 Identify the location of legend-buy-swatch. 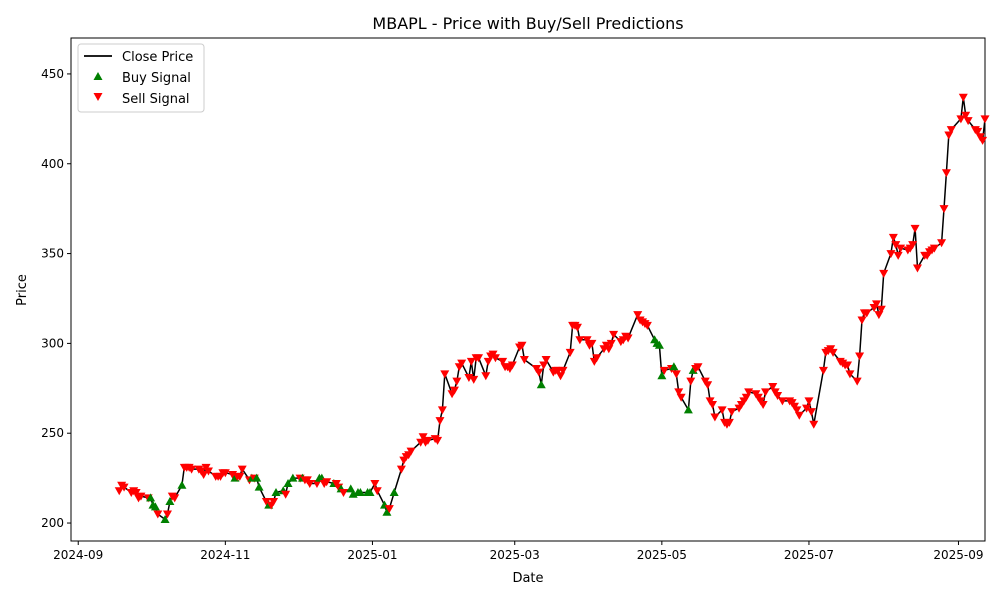
(98, 76).